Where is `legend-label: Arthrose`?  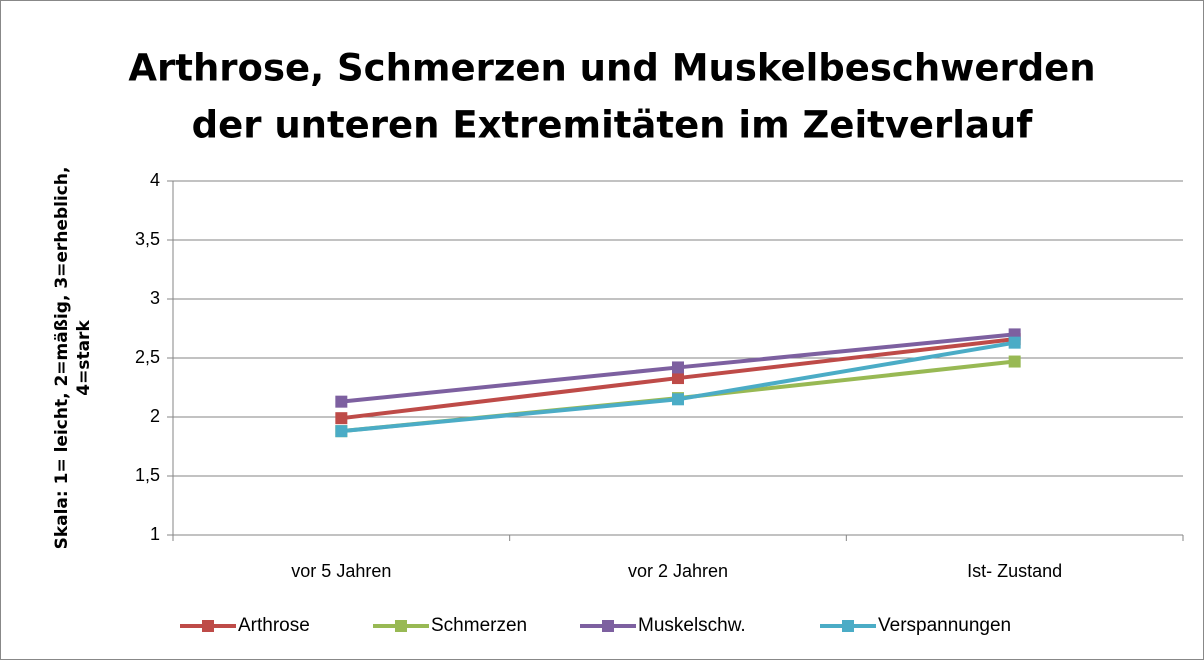 legend-label: Arthrose is located at coordinates (274, 625).